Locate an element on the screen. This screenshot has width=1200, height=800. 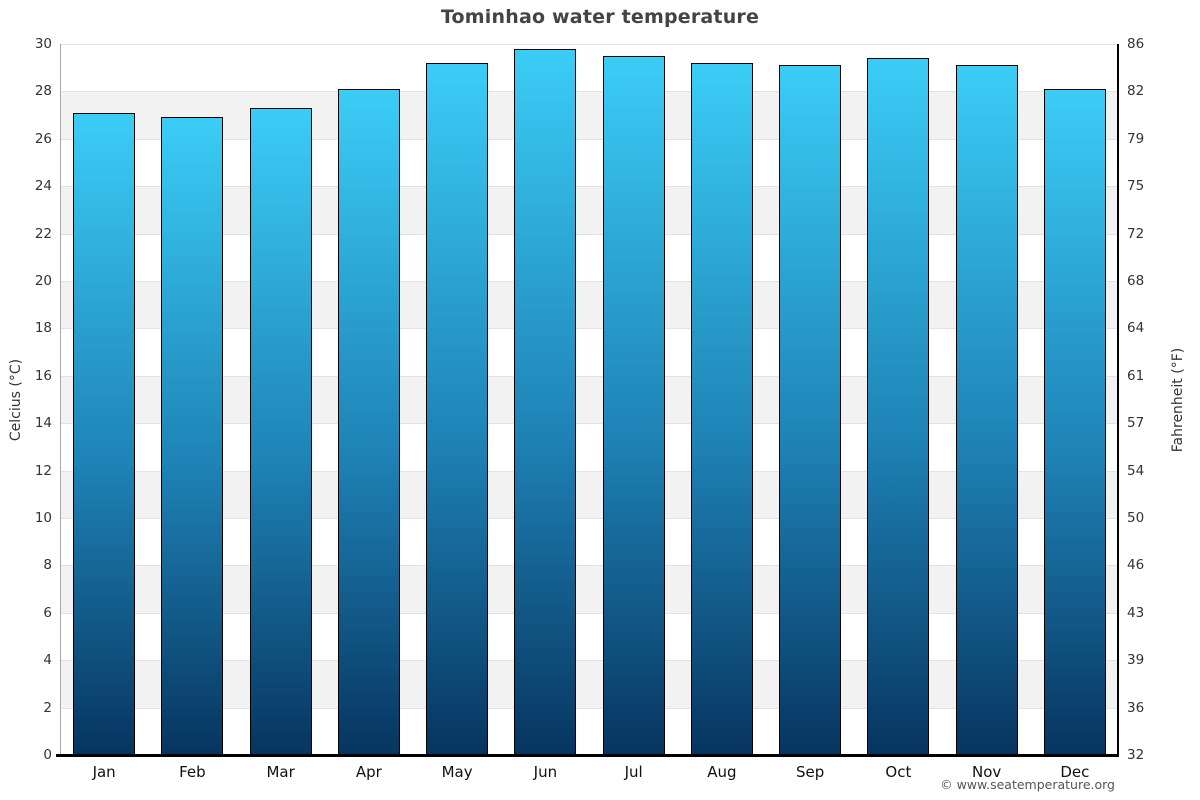
y-tick-celsius-12: 12 is located at coordinates (43, 470).